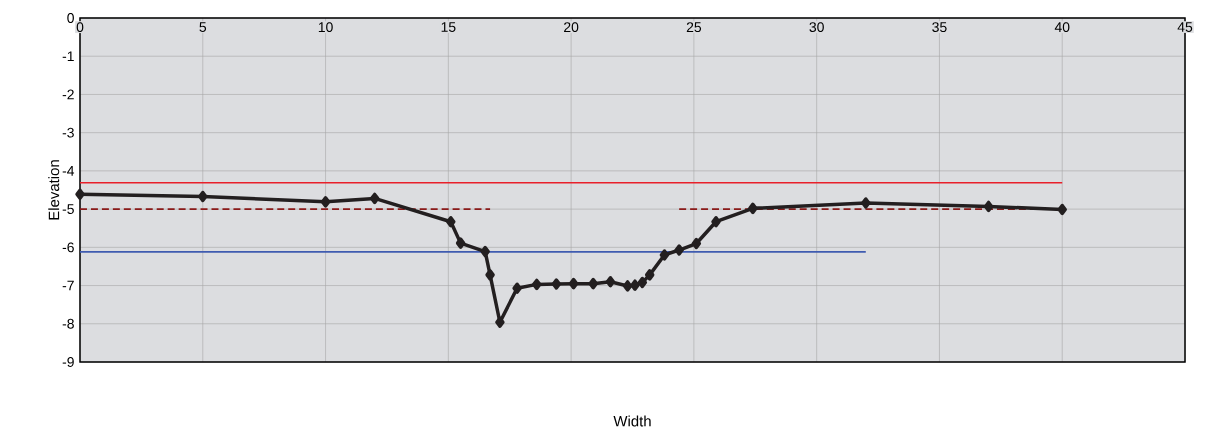 This screenshot has height=444, width=1211. I want to click on y-tick-label: -5, so click(68, 209).